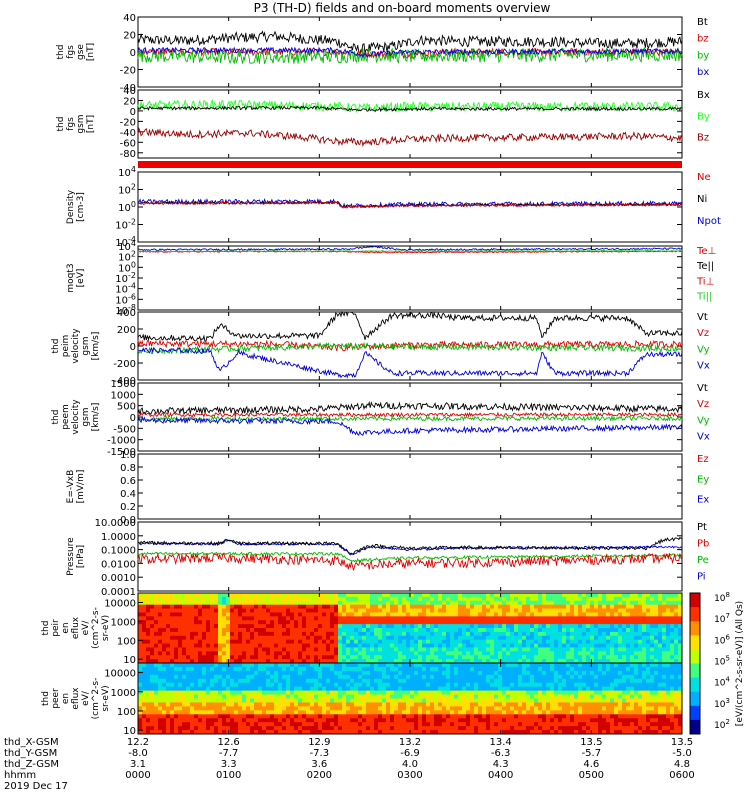 This screenshot has width=750, height=800. What do you see at coordinates (128, 481) in the screenshot?
I see `y-tick-label: 0.6` at bounding box center [128, 481].